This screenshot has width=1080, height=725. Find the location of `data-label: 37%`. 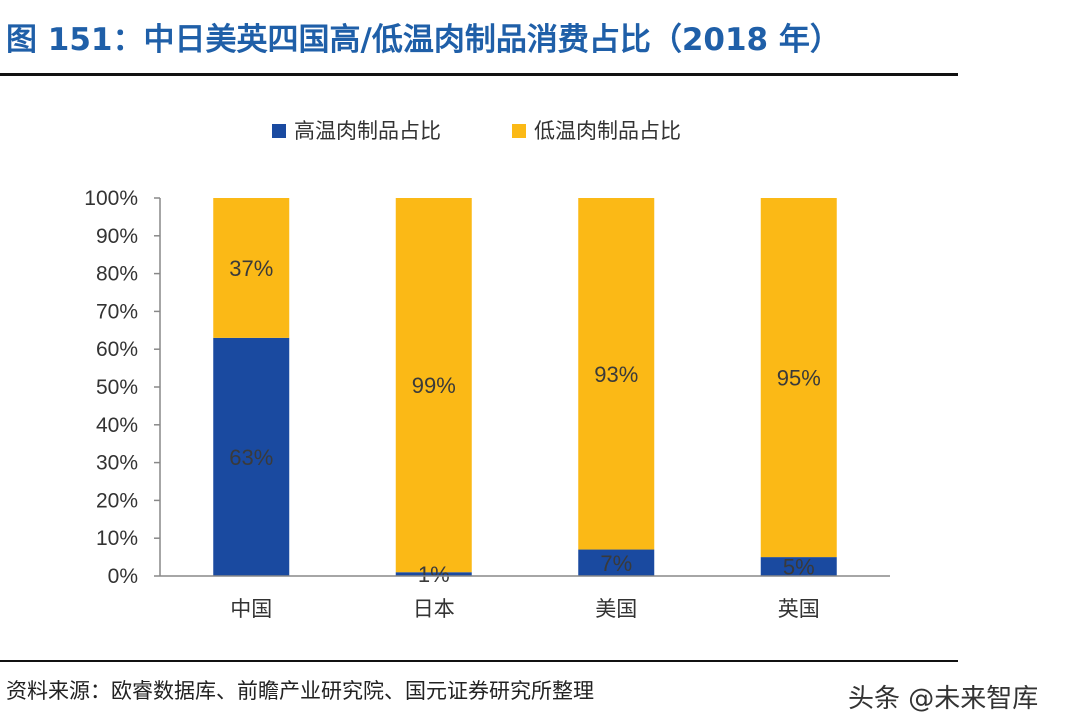

data-label: 37% is located at coordinates (251, 268).